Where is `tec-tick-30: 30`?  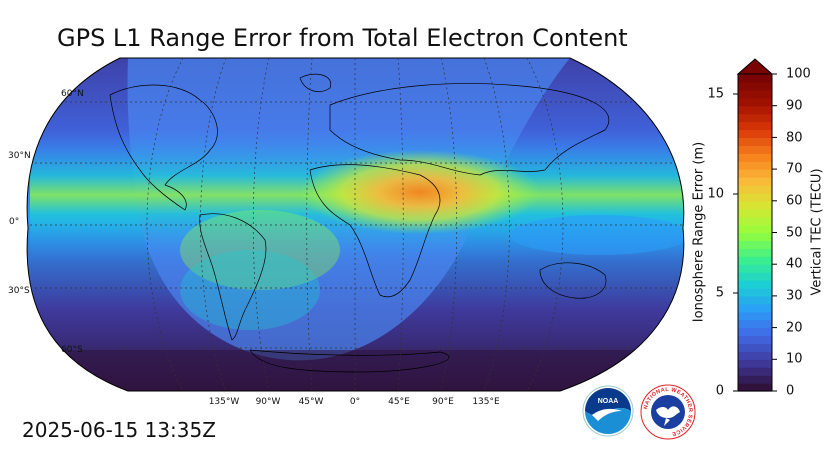
tec-tick-30: 30 is located at coordinates (794, 296).